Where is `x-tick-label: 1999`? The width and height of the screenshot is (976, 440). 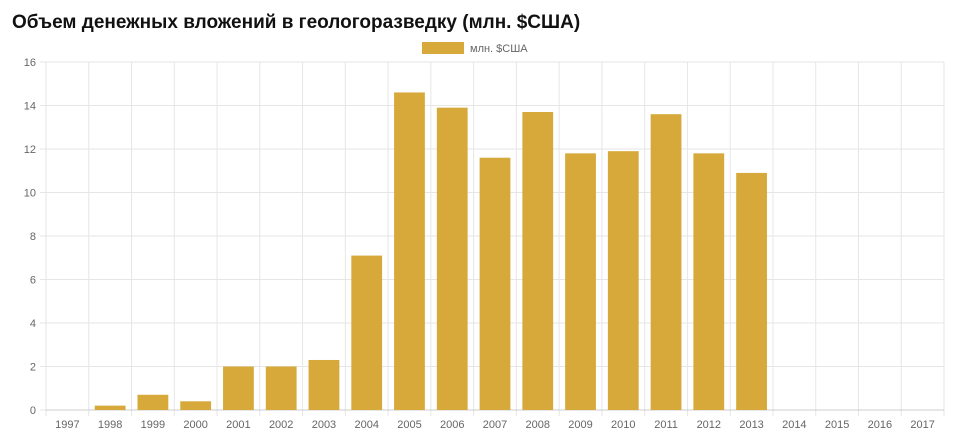 x-tick-label: 1999 is located at coordinates (153, 425).